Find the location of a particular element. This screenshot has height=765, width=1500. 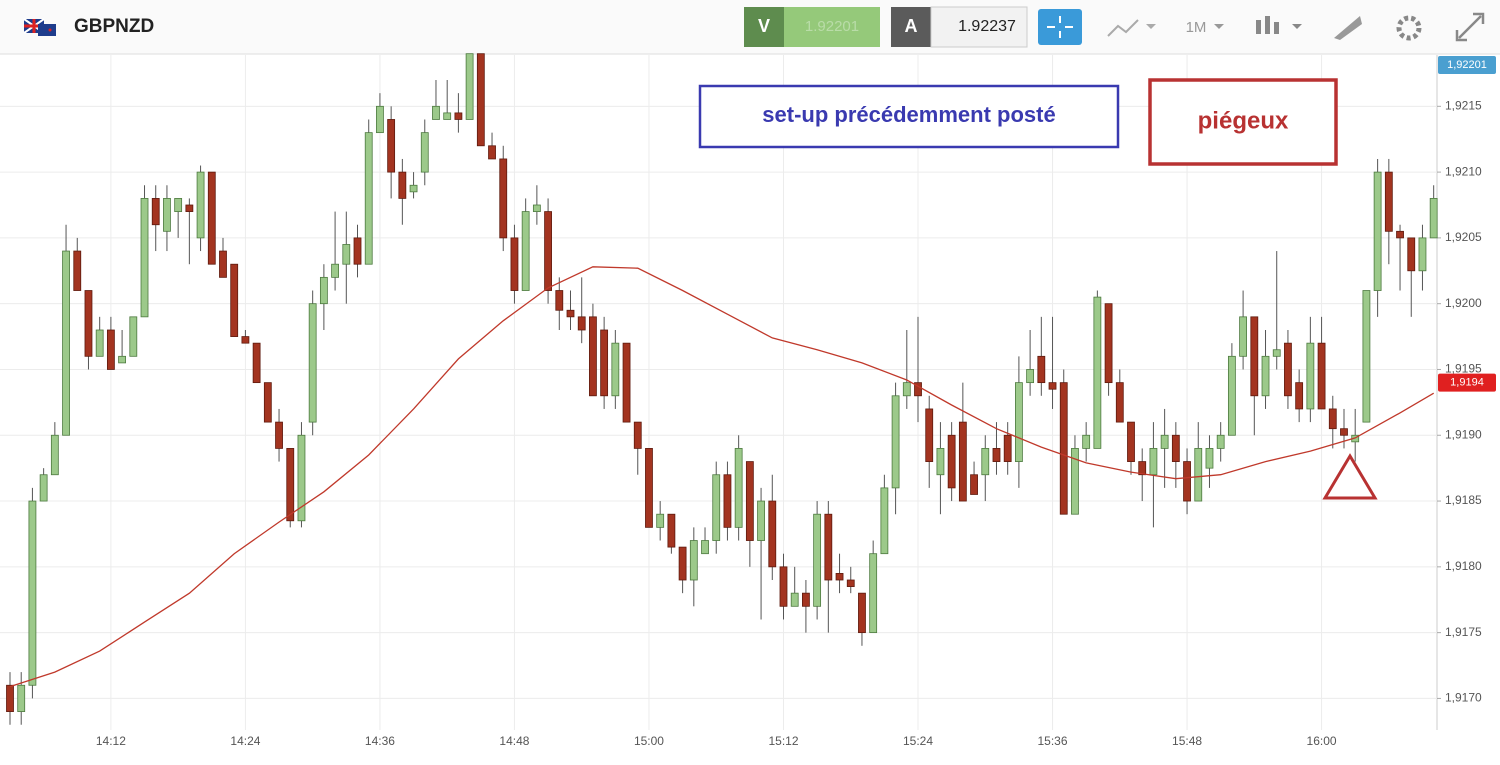

x-tick-label: 15:12 is located at coordinates (783, 741).